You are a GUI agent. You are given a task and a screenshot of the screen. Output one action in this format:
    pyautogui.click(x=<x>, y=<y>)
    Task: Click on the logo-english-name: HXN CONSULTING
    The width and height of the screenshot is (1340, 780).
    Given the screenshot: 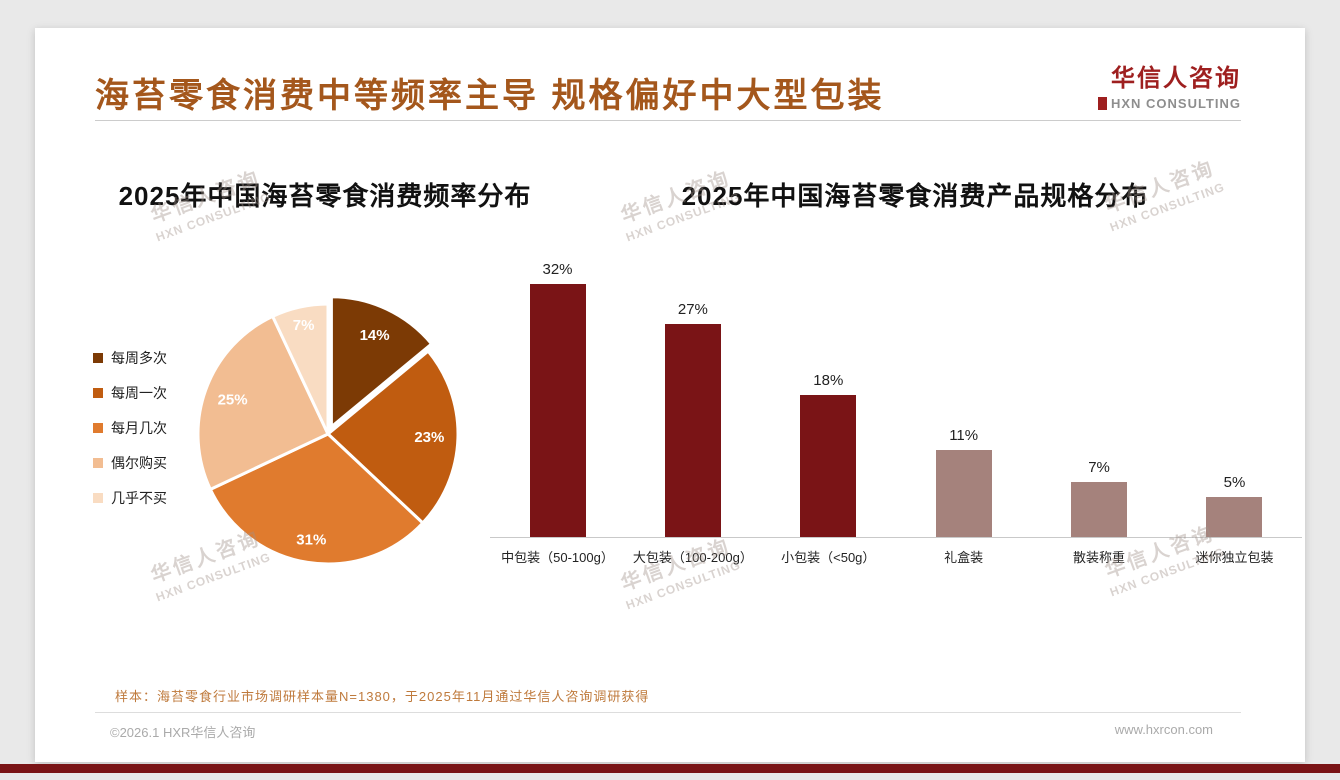 What is the action you would take?
    pyautogui.click(x=1175, y=103)
    